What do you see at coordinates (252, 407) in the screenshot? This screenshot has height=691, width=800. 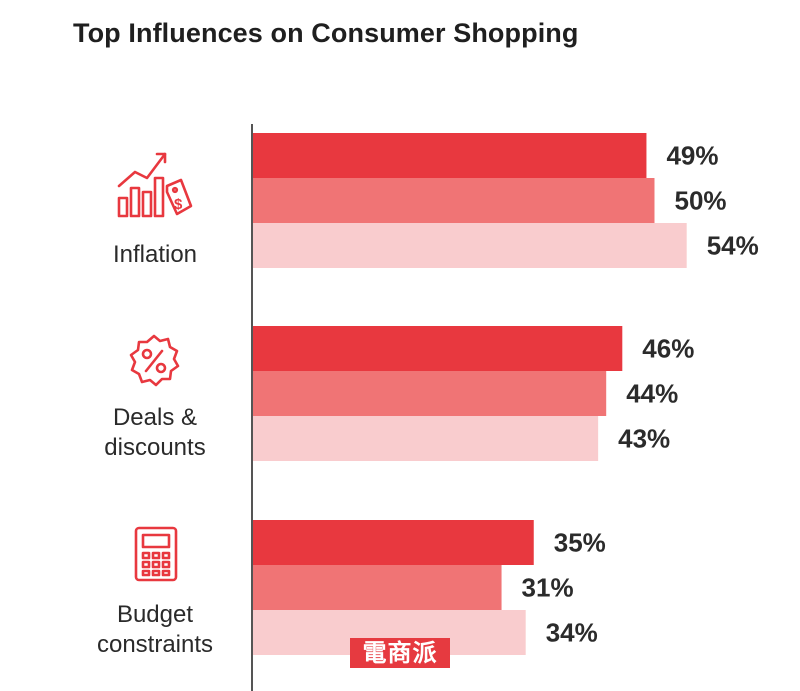 I see `category-axis-line` at bounding box center [252, 407].